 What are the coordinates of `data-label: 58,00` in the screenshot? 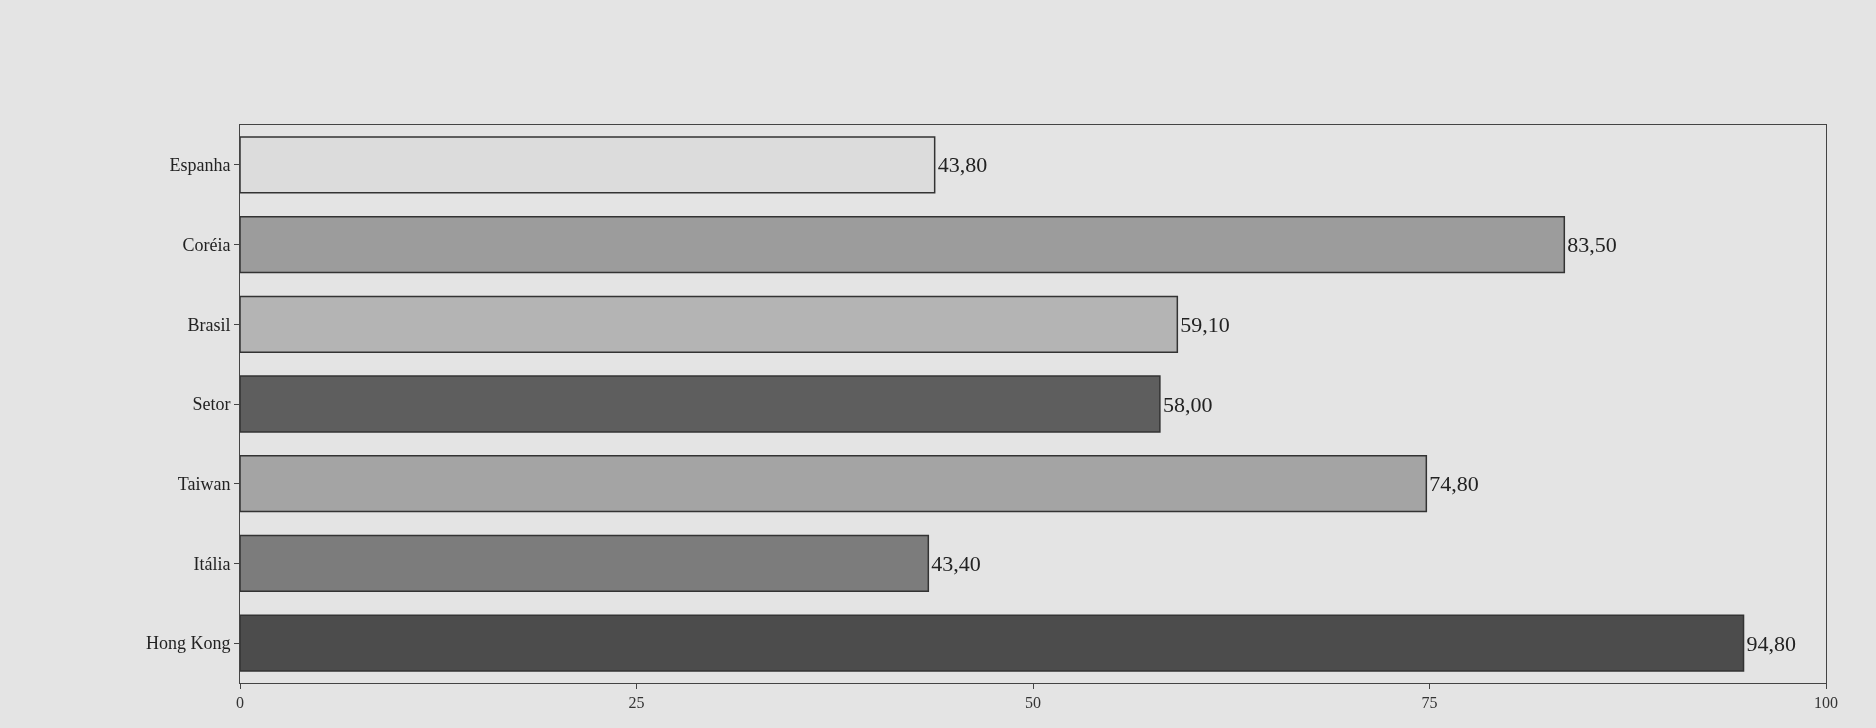 It's located at (1187, 404).